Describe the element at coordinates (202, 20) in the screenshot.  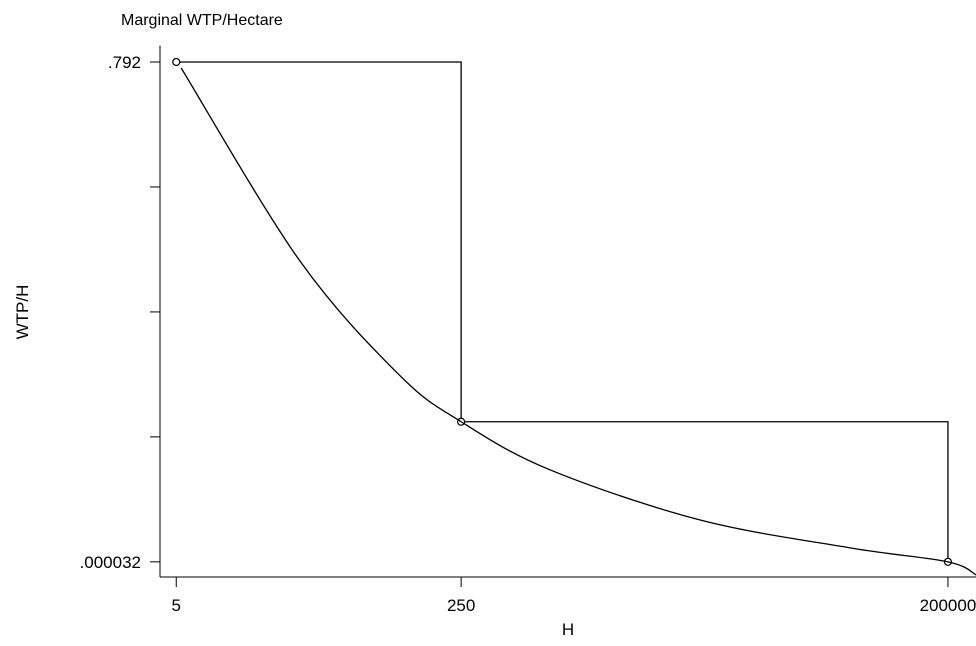
I see `chart-title: Marginal WTP/Hectare` at that location.